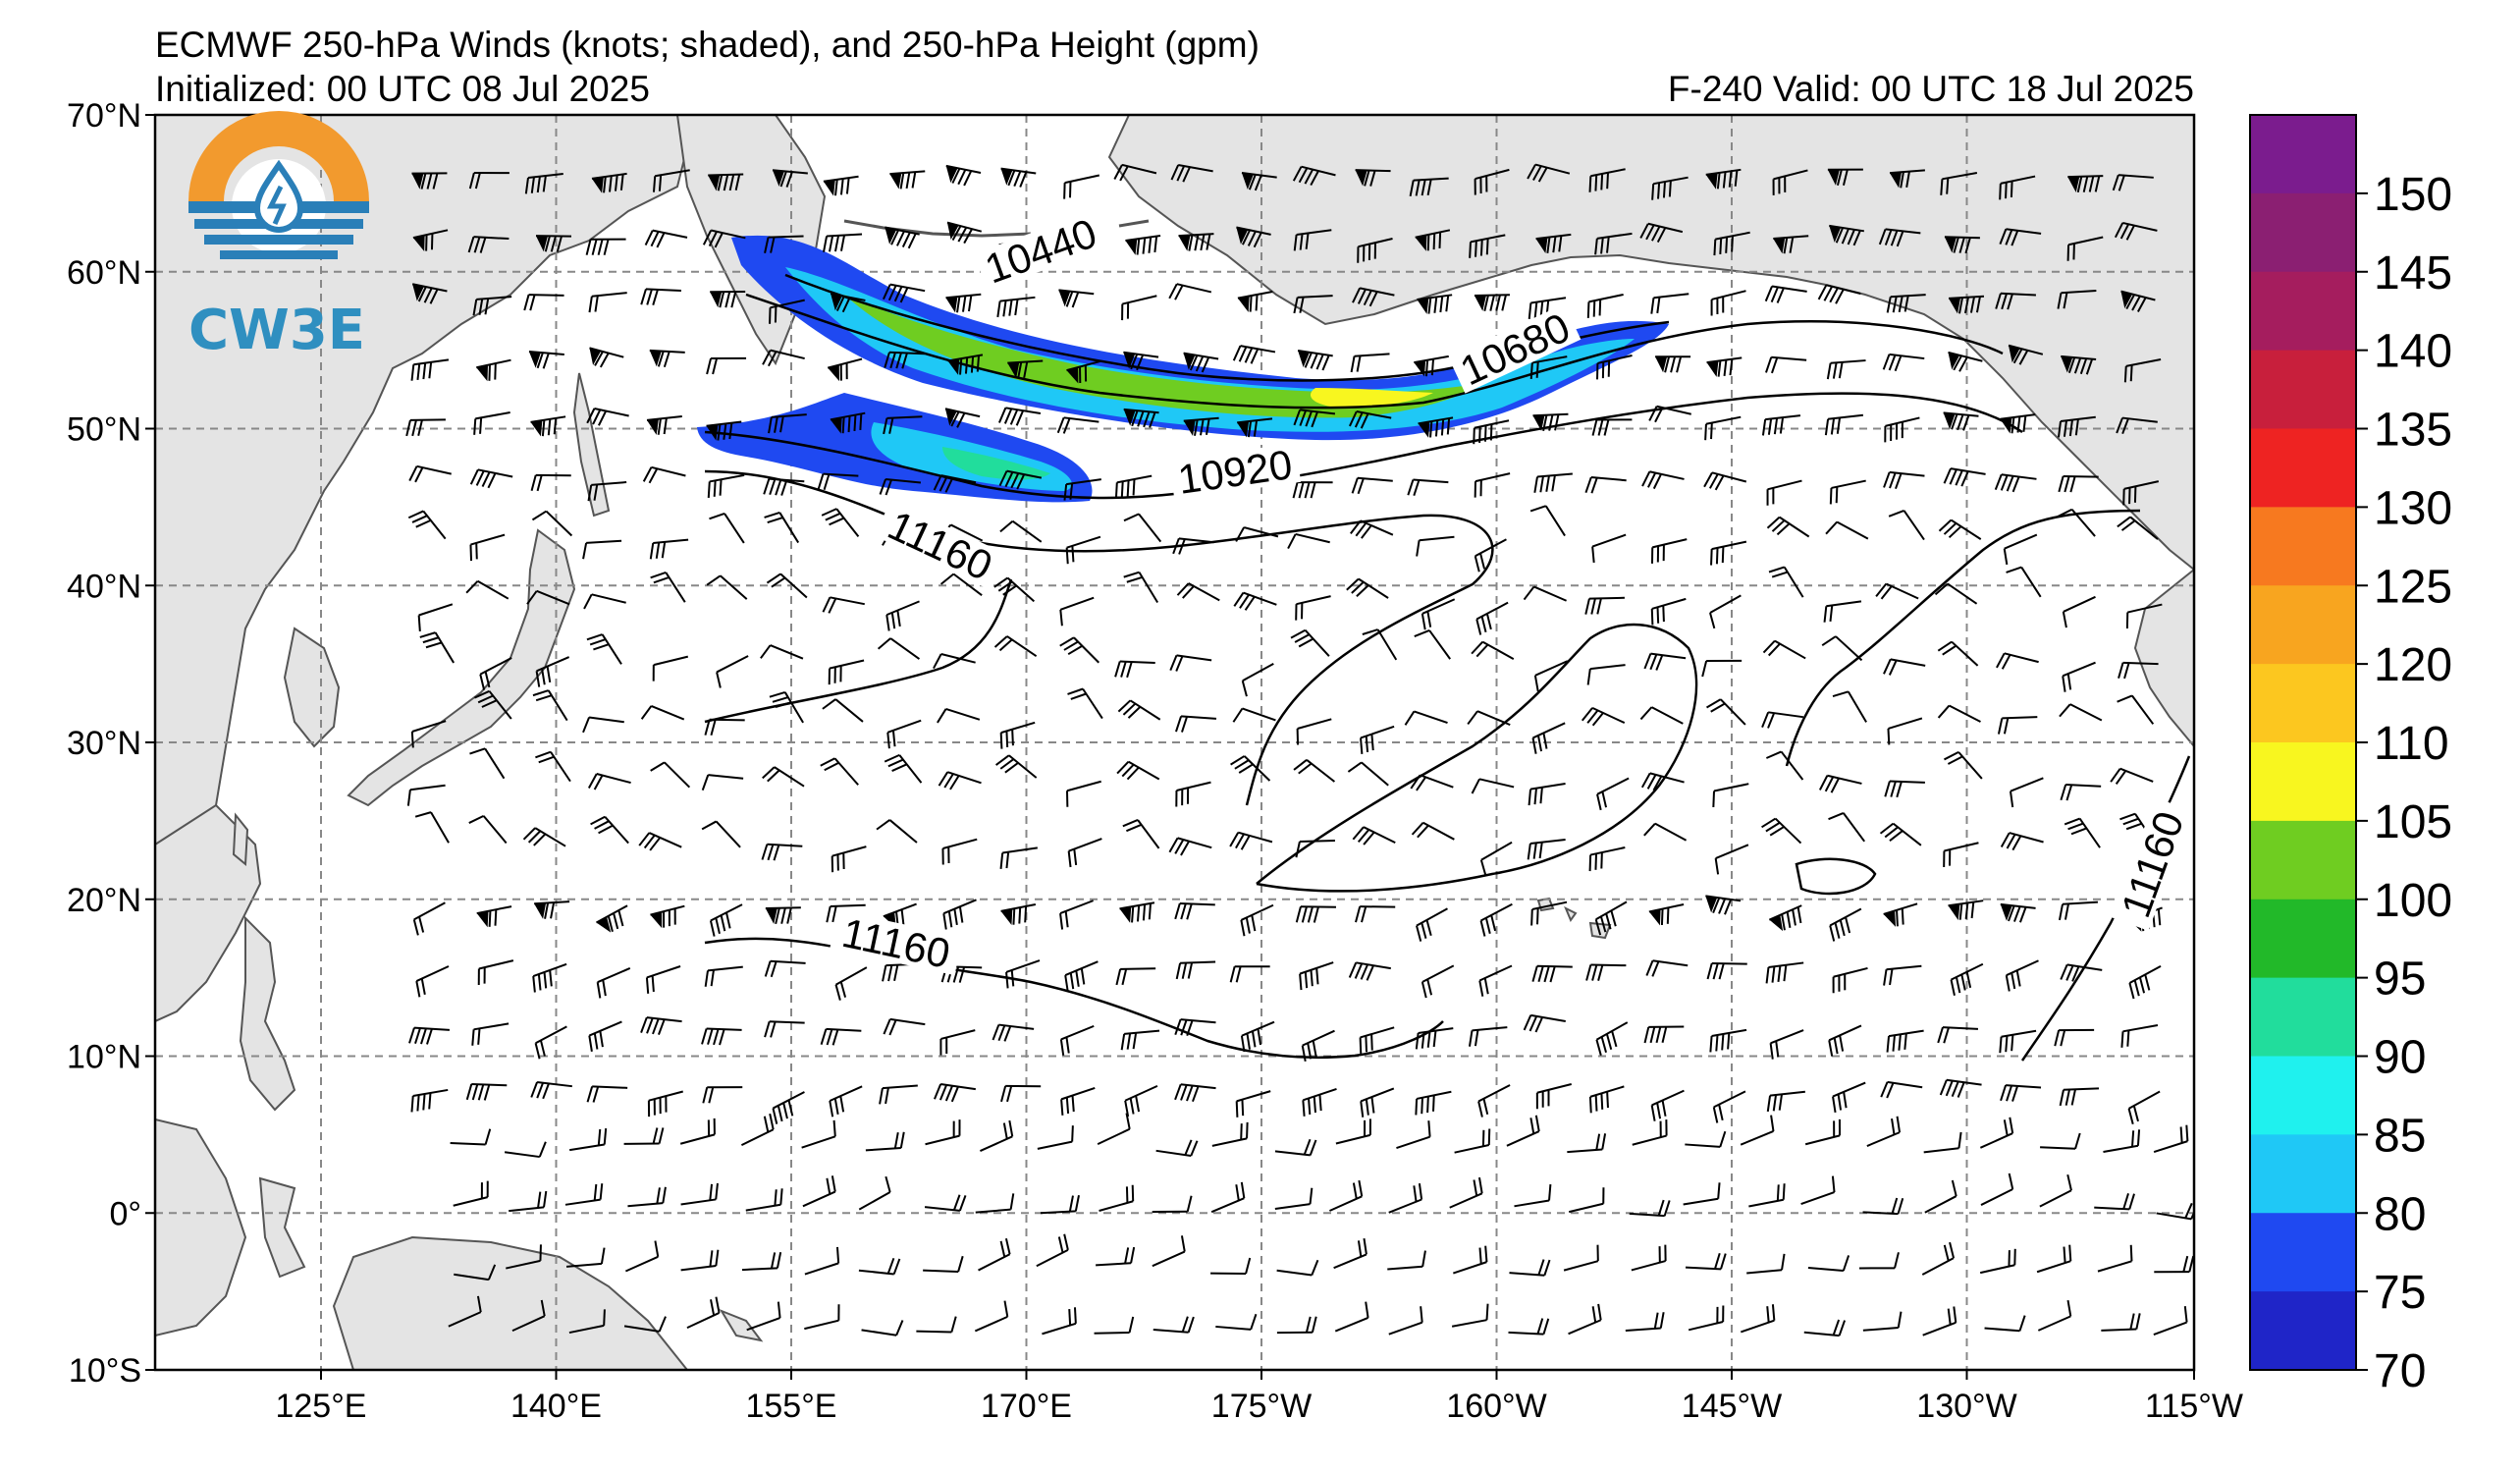 This screenshot has height=1473, width=2520. I want to click on lat-label: 10°N, so click(104, 1057).